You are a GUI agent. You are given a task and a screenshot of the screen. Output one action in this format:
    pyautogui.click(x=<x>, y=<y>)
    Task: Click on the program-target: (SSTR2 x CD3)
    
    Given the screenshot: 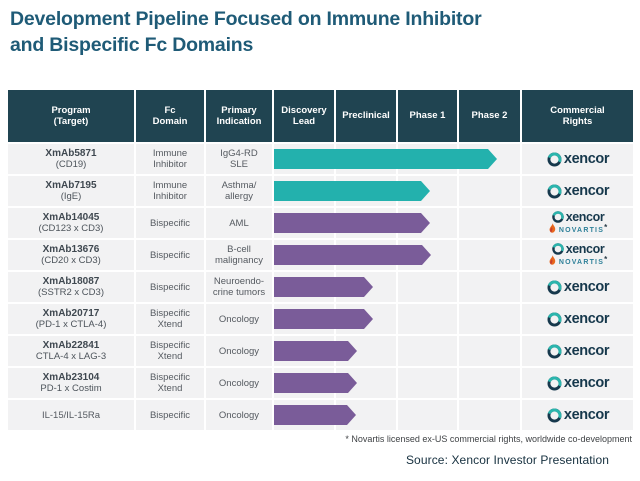 What is the action you would take?
    pyautogui.click(x=71, y=292)
    